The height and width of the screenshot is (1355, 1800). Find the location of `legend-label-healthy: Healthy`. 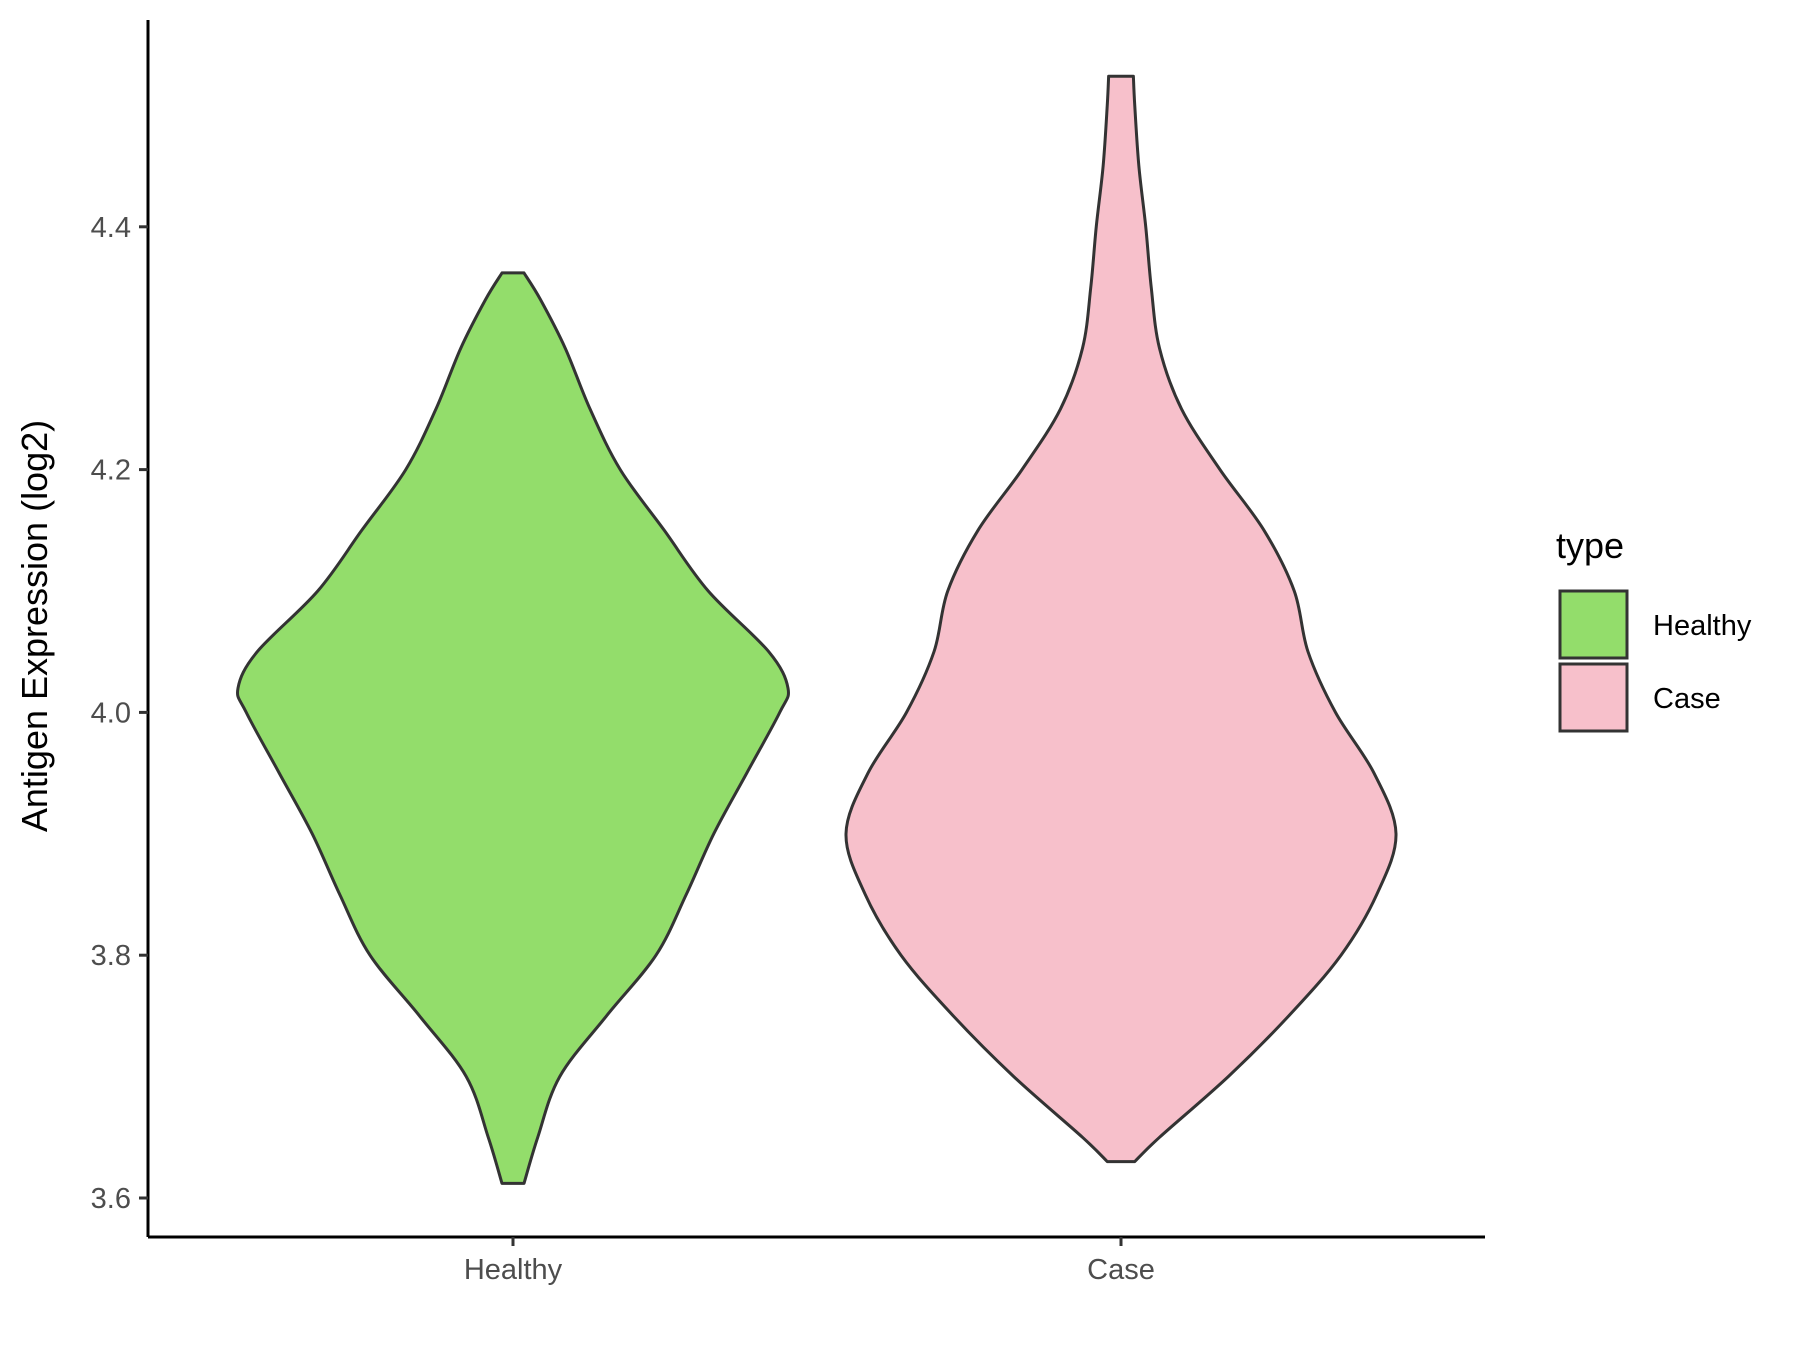

legend-label-healthy: Healthy is located at coordinates (1702, 626).